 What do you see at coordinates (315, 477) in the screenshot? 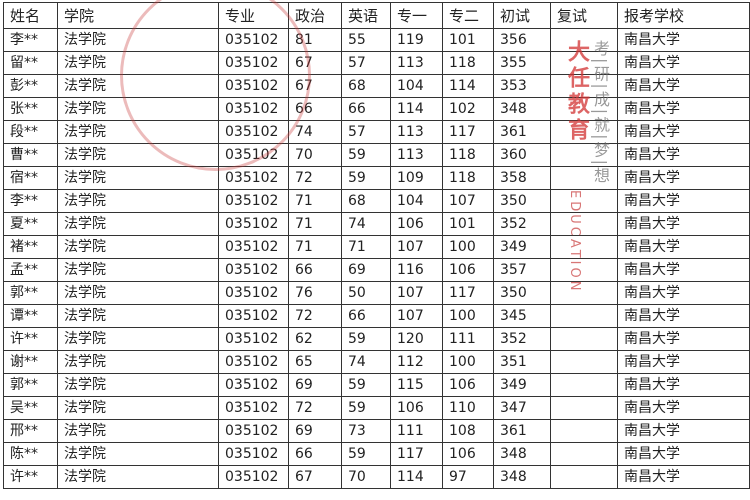
I see `table-cell: 67` at bounding box center [315, 477].